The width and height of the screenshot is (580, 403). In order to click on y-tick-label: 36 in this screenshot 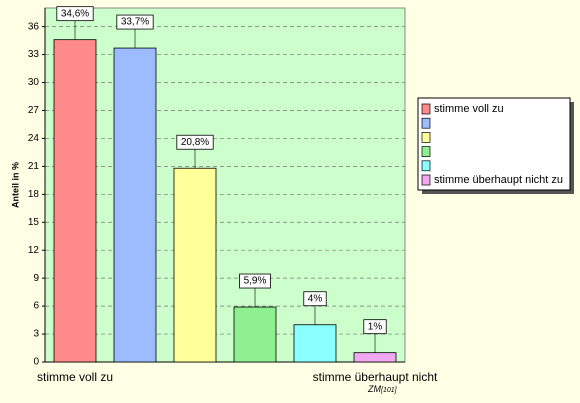, I will do `click(34, 26)`.